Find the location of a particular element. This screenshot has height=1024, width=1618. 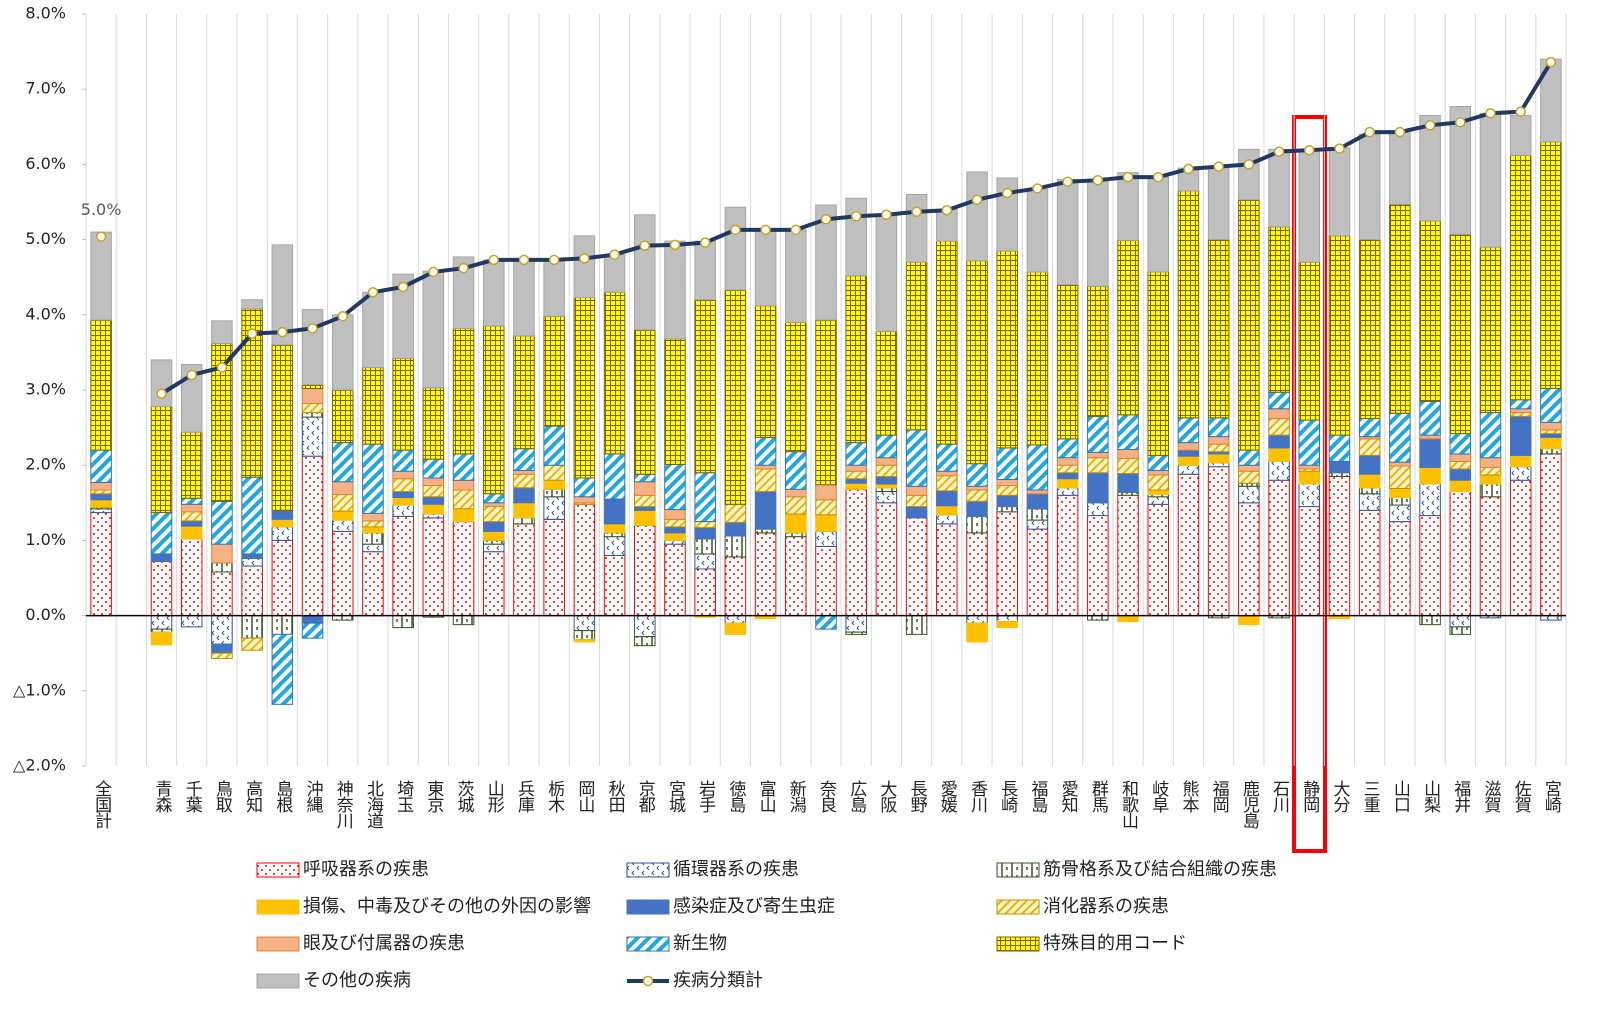

legend-item: 眼及び付属器の疾患 is located at coordinates (360, 943).